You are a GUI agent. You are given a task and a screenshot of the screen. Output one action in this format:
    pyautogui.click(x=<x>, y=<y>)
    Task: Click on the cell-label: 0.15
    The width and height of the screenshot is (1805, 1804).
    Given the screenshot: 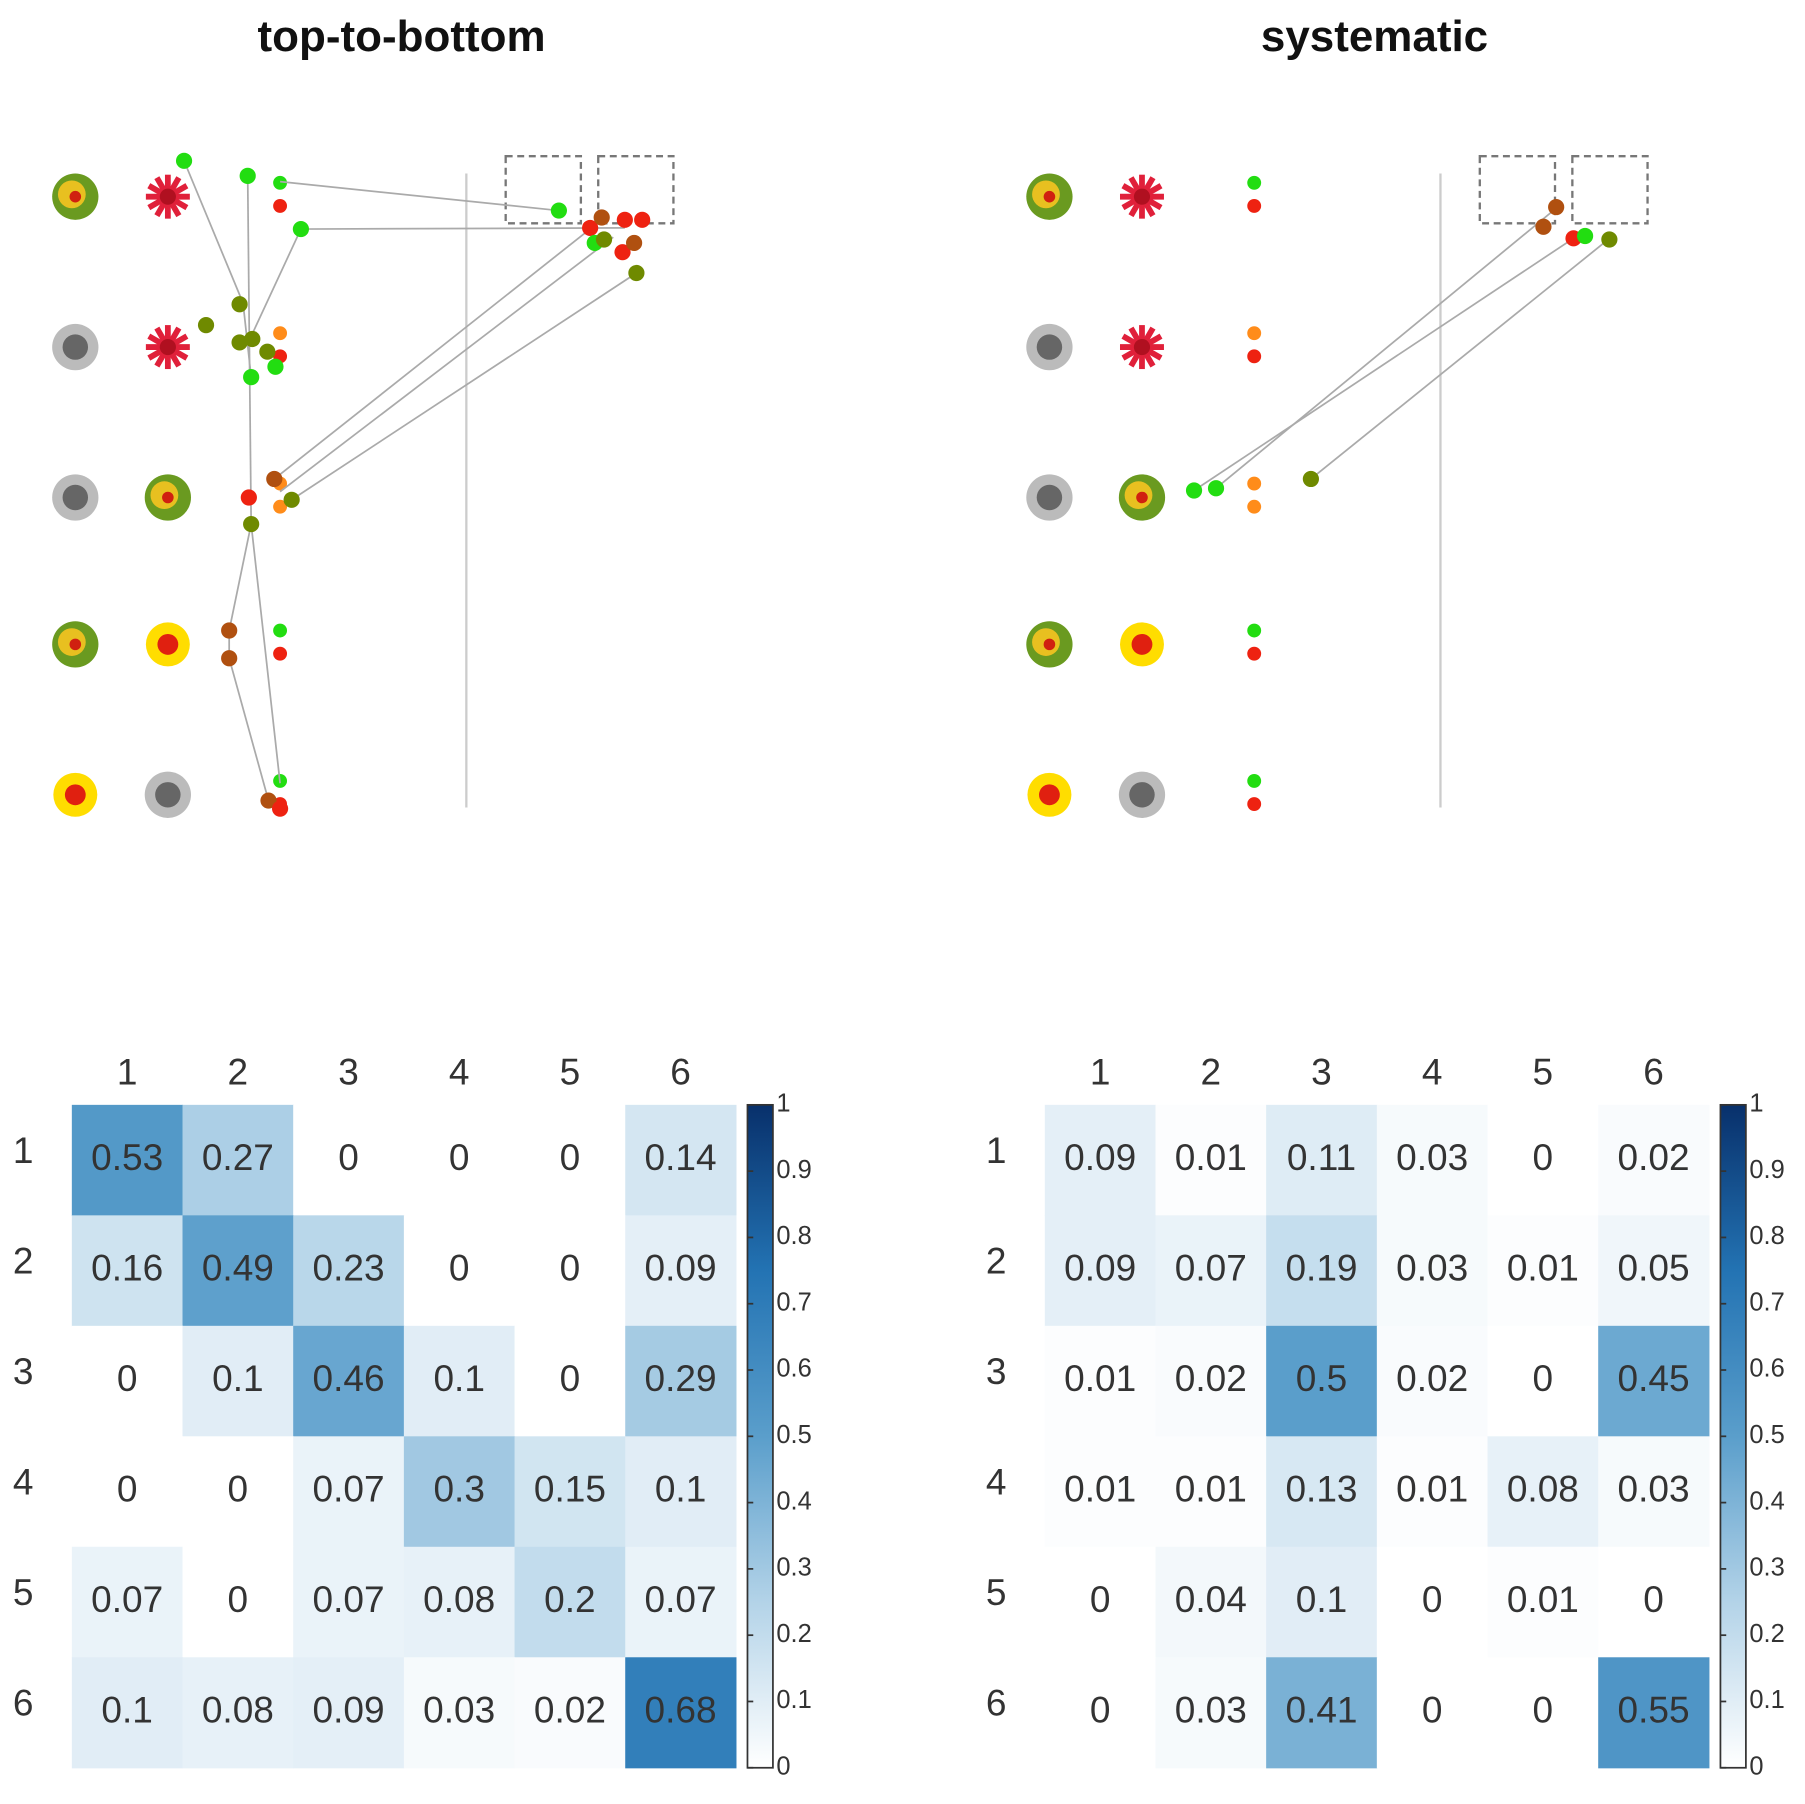 What is the action you would take?
    pyautogui.click(x=570, y=1488)
    